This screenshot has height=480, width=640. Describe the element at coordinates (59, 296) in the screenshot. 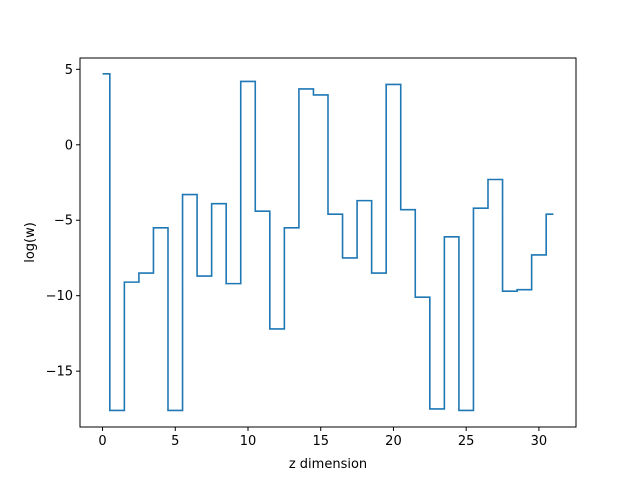

I see `y-tick-label: −10` at that location.